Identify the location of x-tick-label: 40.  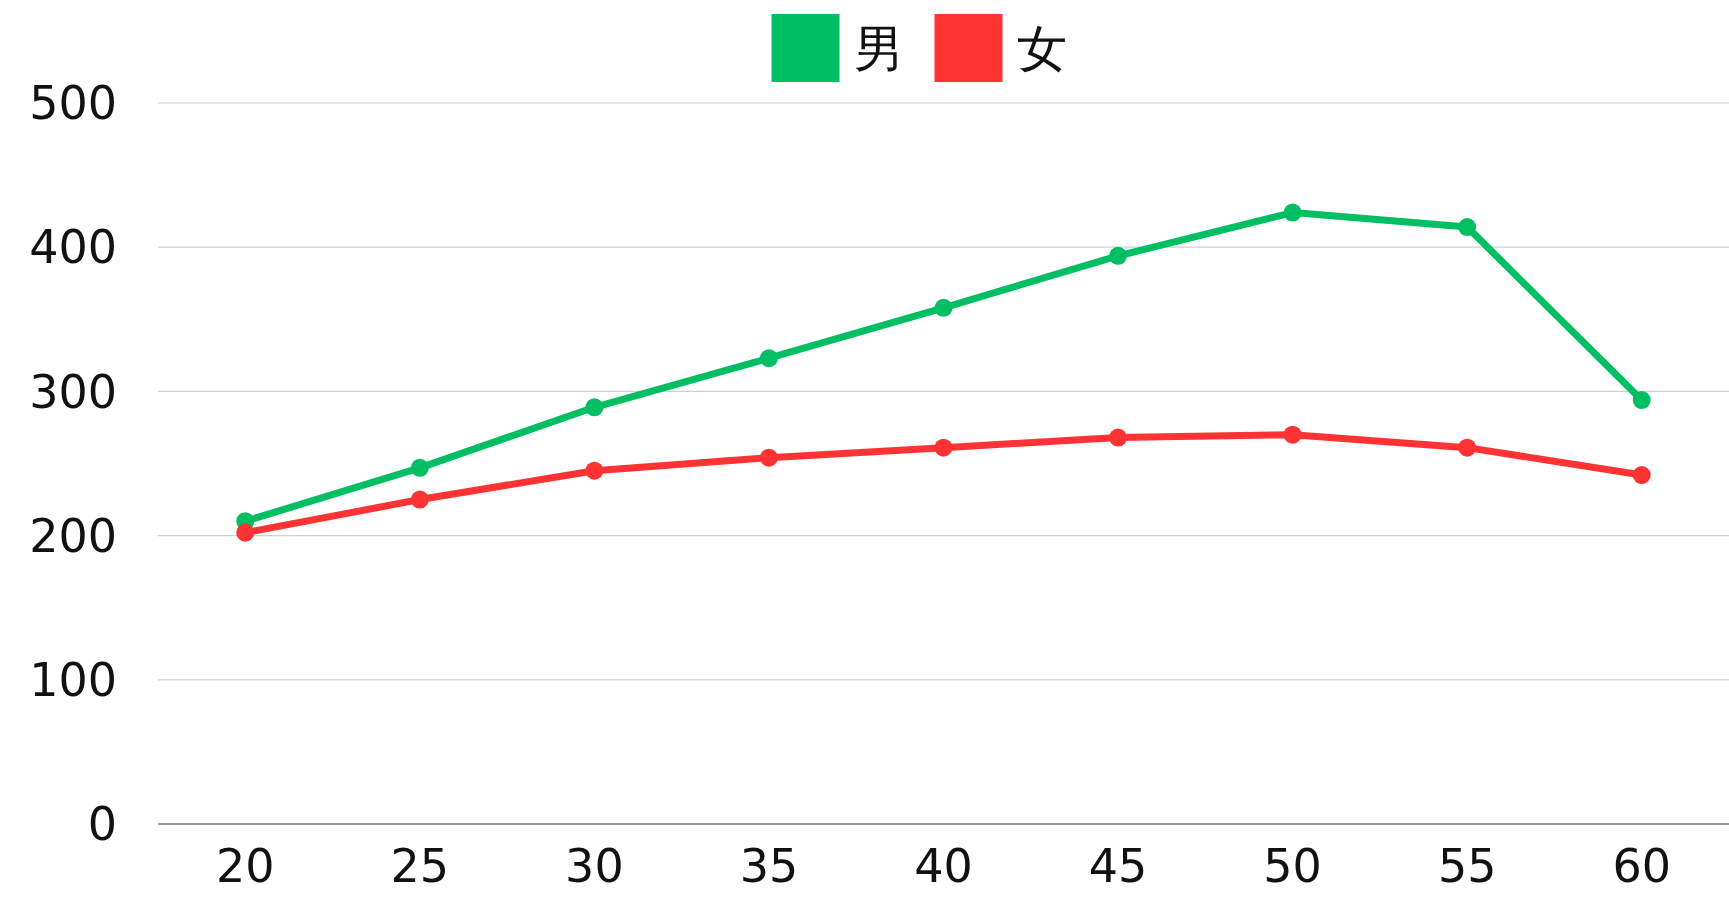
(943, 866).